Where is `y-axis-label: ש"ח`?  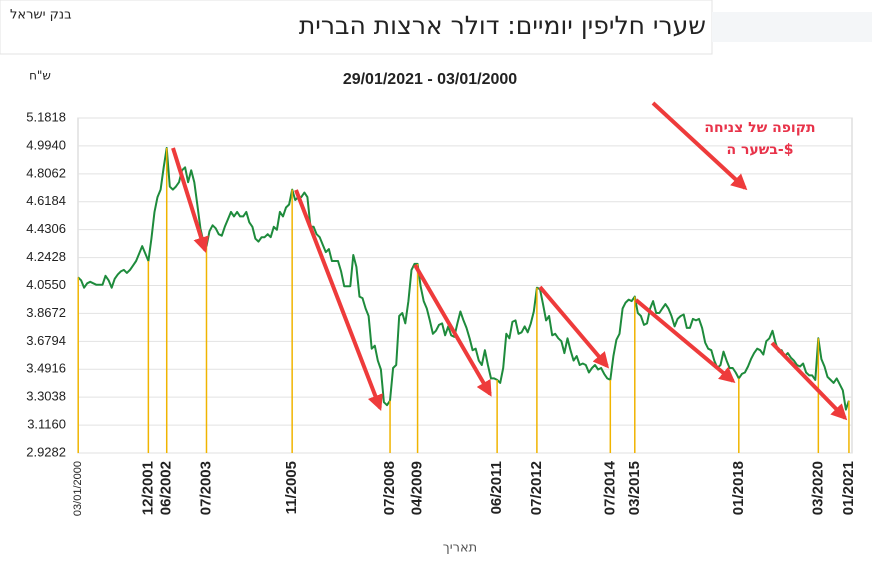
y-axis-label: ש"ח is located at coordinates (40, 76).